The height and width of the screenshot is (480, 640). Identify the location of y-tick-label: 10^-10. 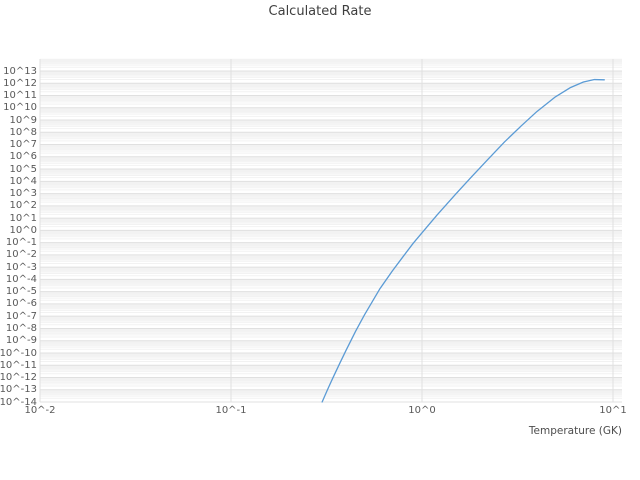
(18, 353).